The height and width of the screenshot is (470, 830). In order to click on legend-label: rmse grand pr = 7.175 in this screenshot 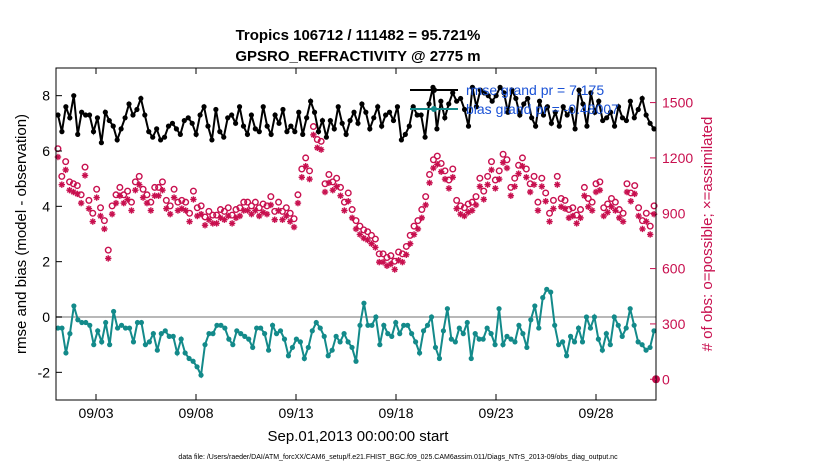, I will do `click(535, 90)`.